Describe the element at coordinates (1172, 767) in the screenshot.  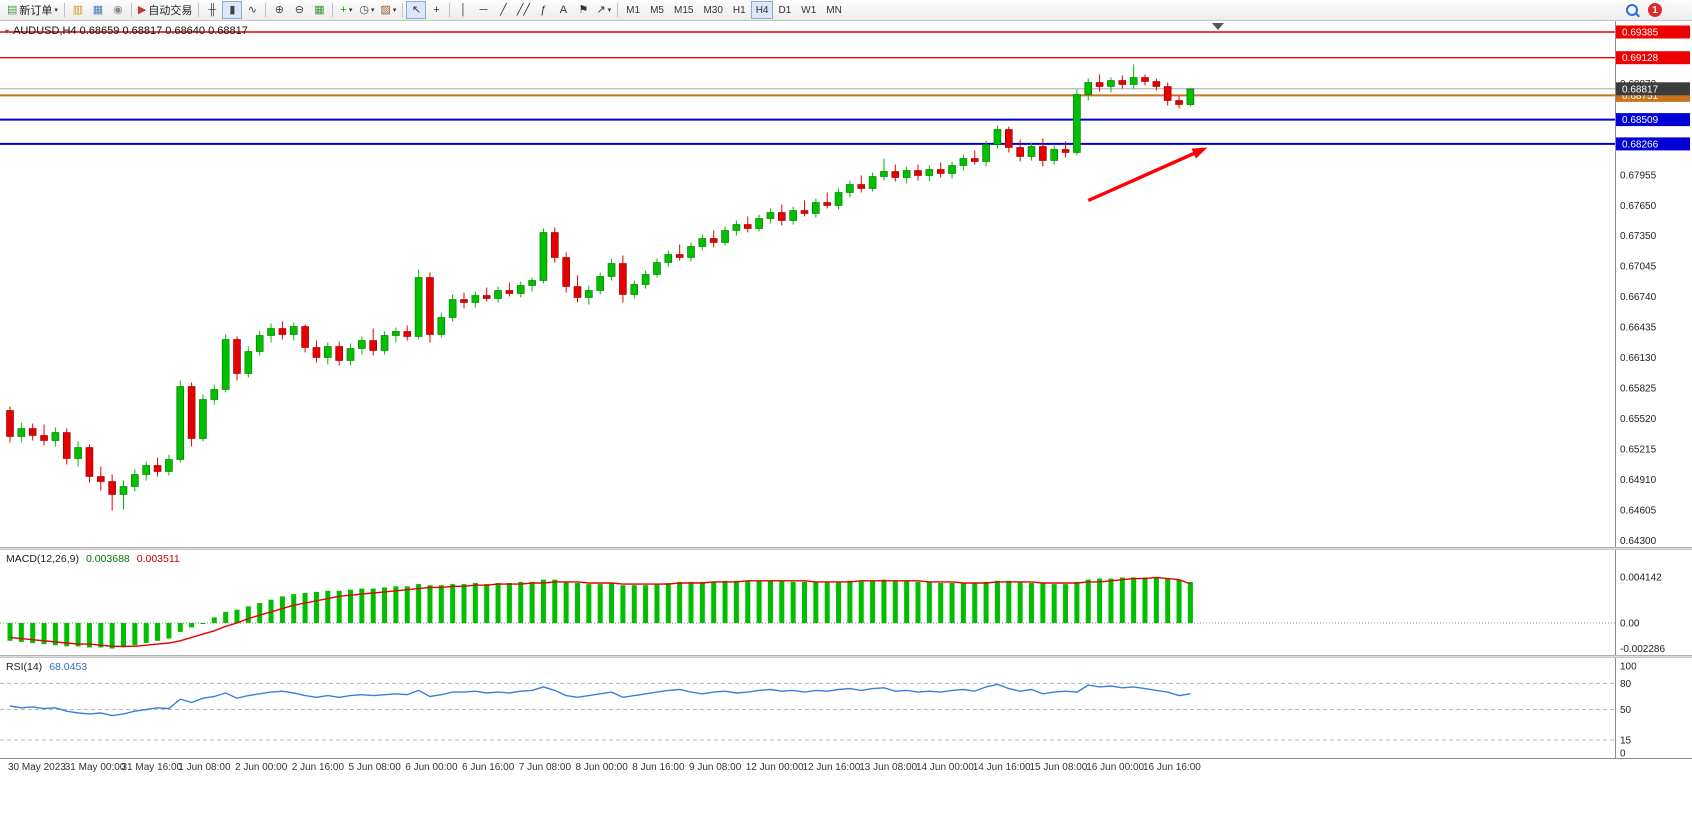
I see `time-label: 16 Jun 16:00` at that location.